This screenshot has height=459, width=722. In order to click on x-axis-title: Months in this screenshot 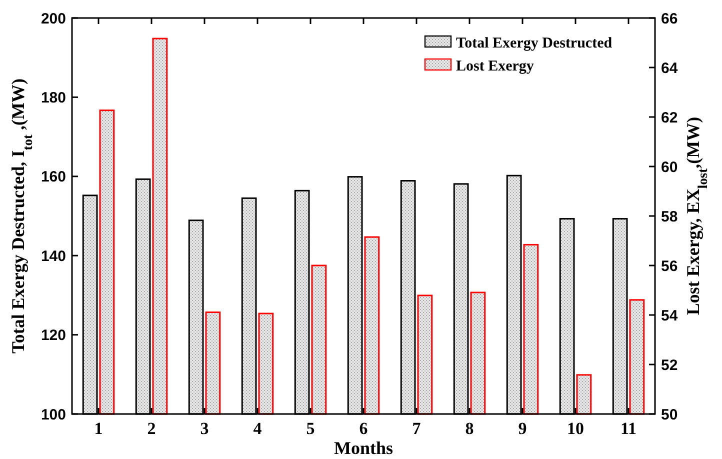, I will do `click(364, 448)`.